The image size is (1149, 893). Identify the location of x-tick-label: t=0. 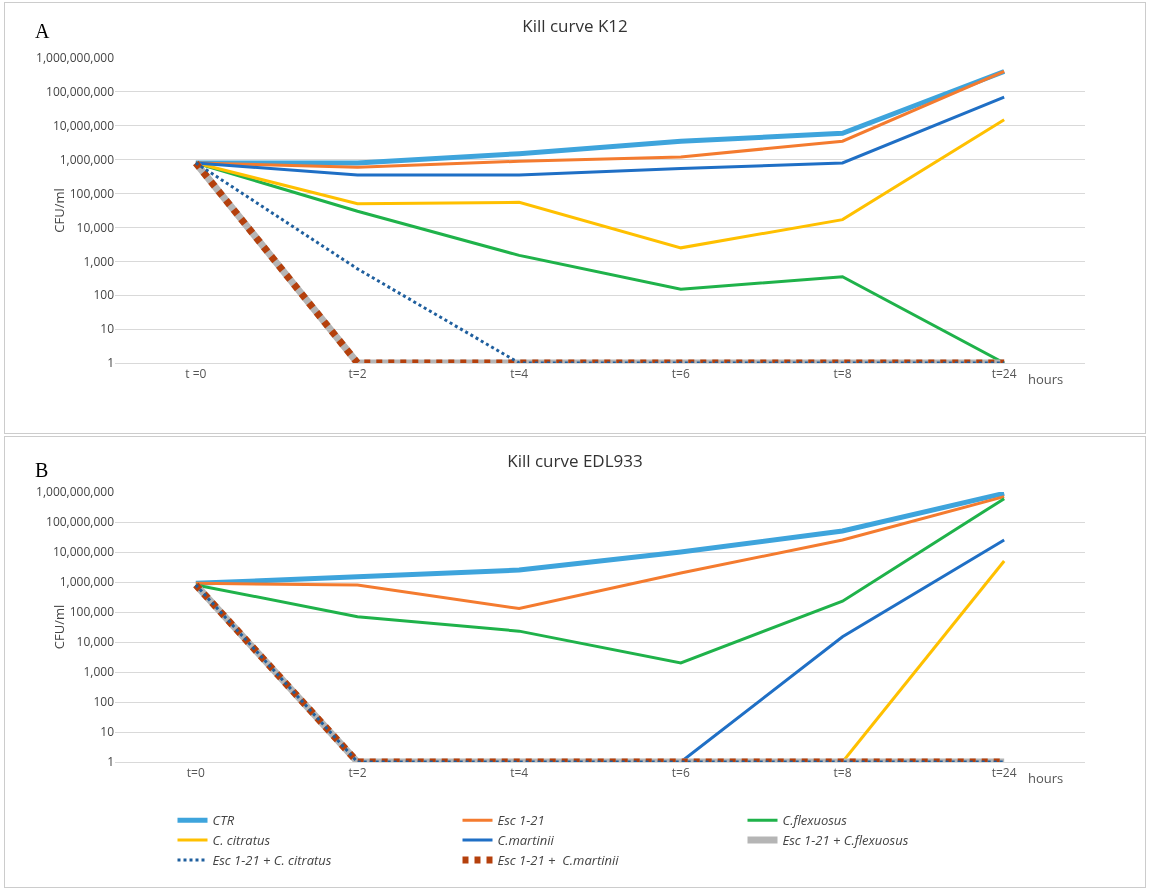
(195, 773).